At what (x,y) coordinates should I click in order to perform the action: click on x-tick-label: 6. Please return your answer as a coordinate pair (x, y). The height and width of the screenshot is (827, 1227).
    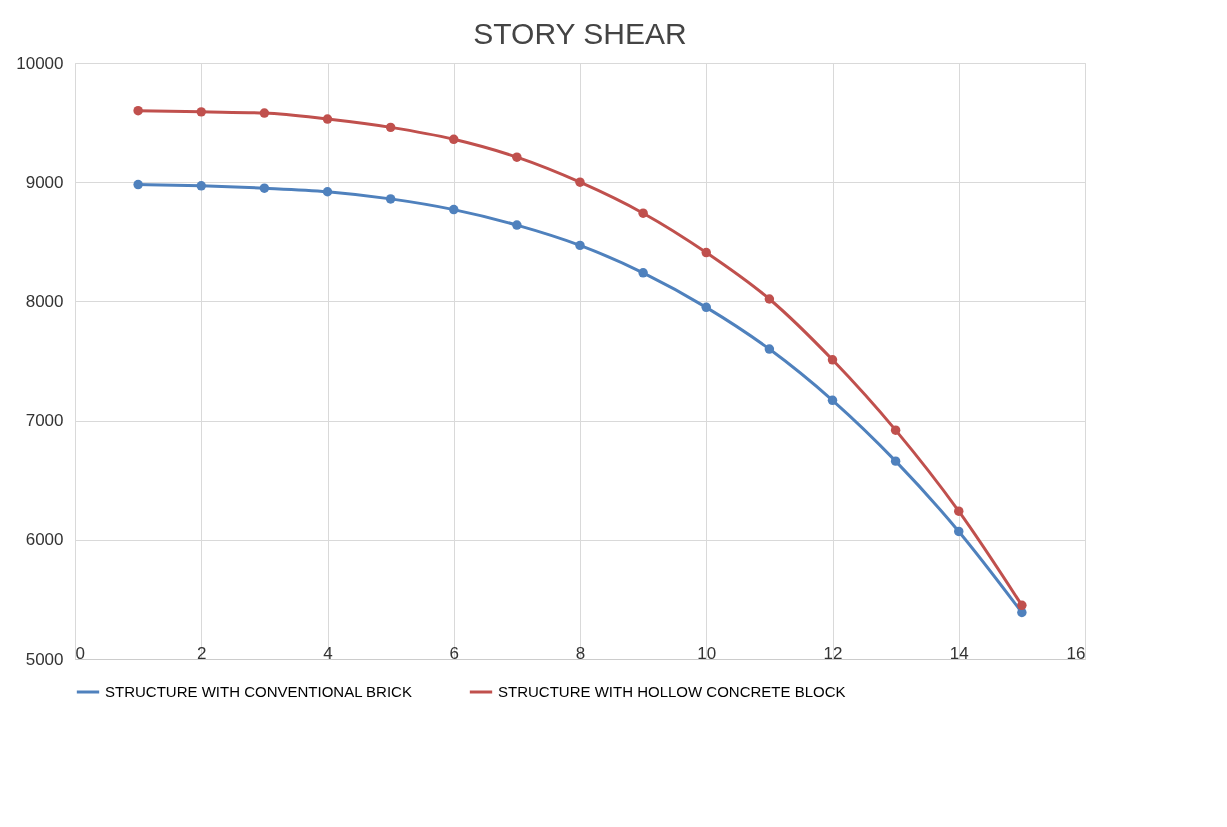
    Looking at the image, I should click on (454, 653).